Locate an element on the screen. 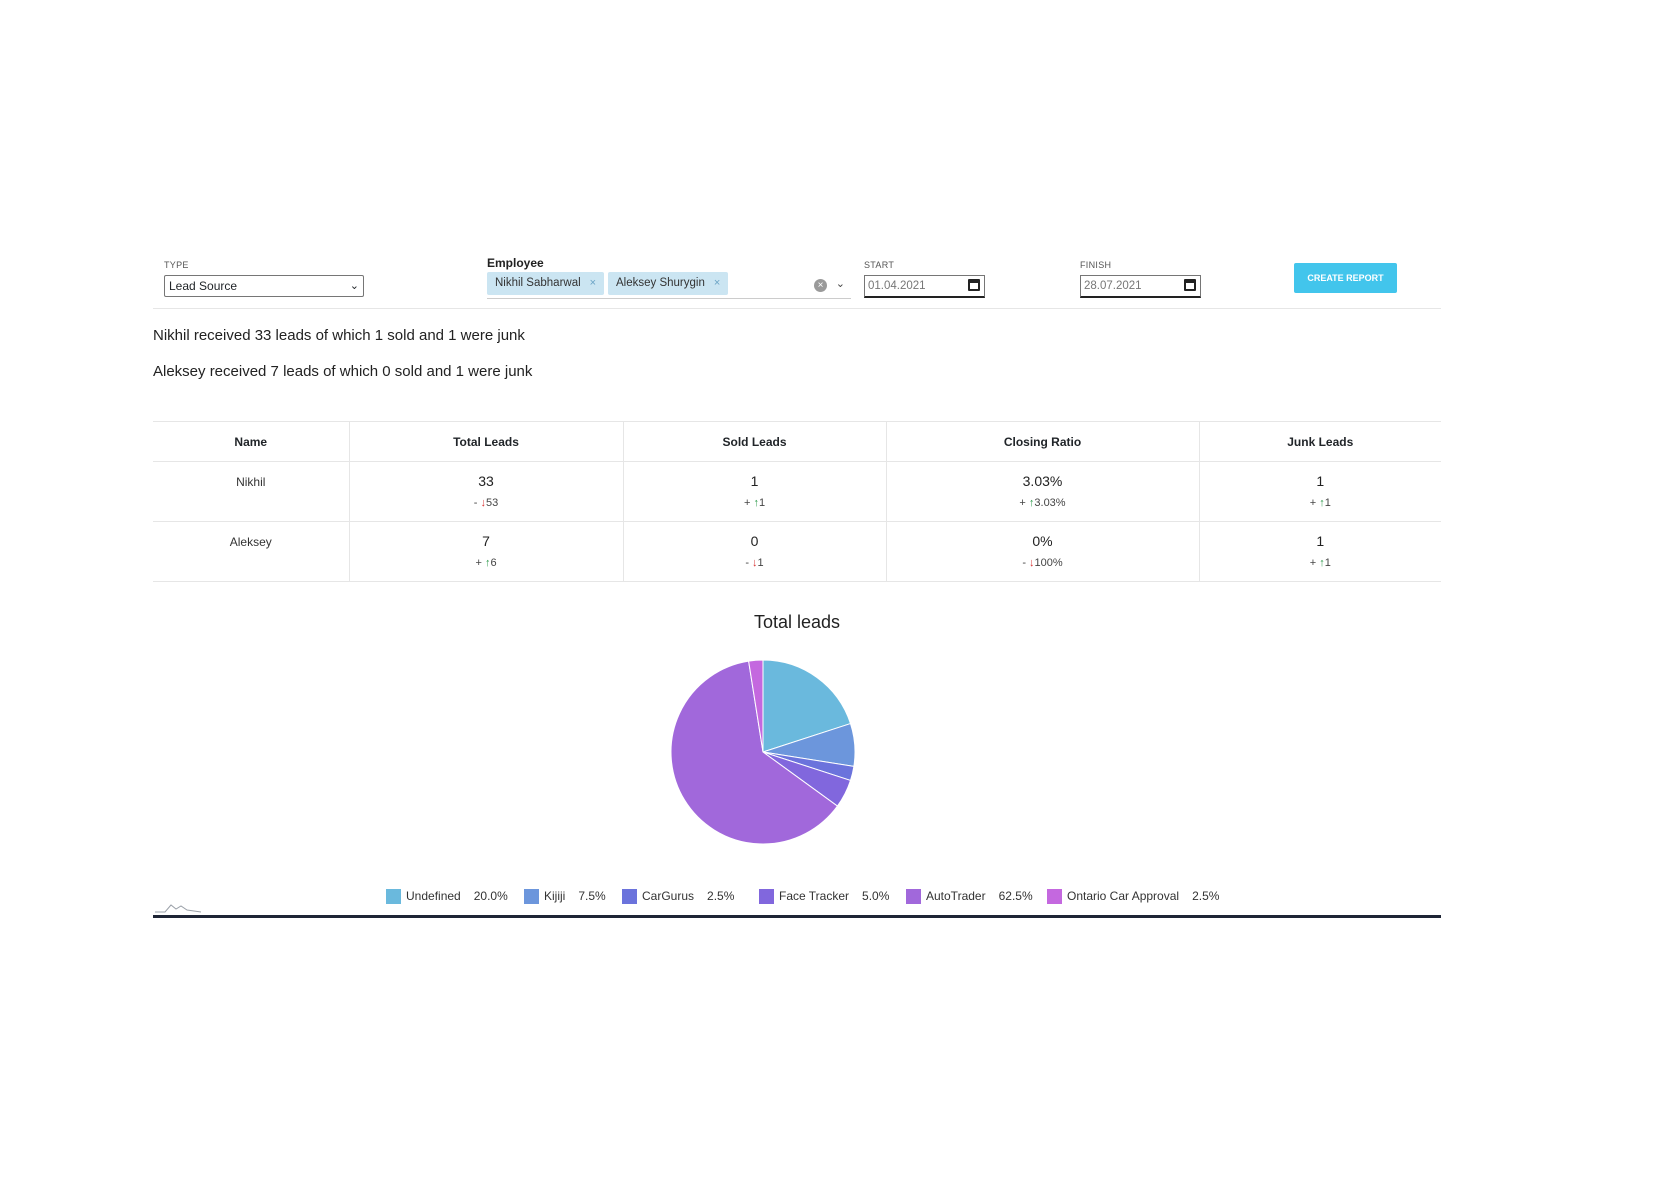 The image size is (1680, 1200). chart-title: Total leads is located at coordinates (797, 622).